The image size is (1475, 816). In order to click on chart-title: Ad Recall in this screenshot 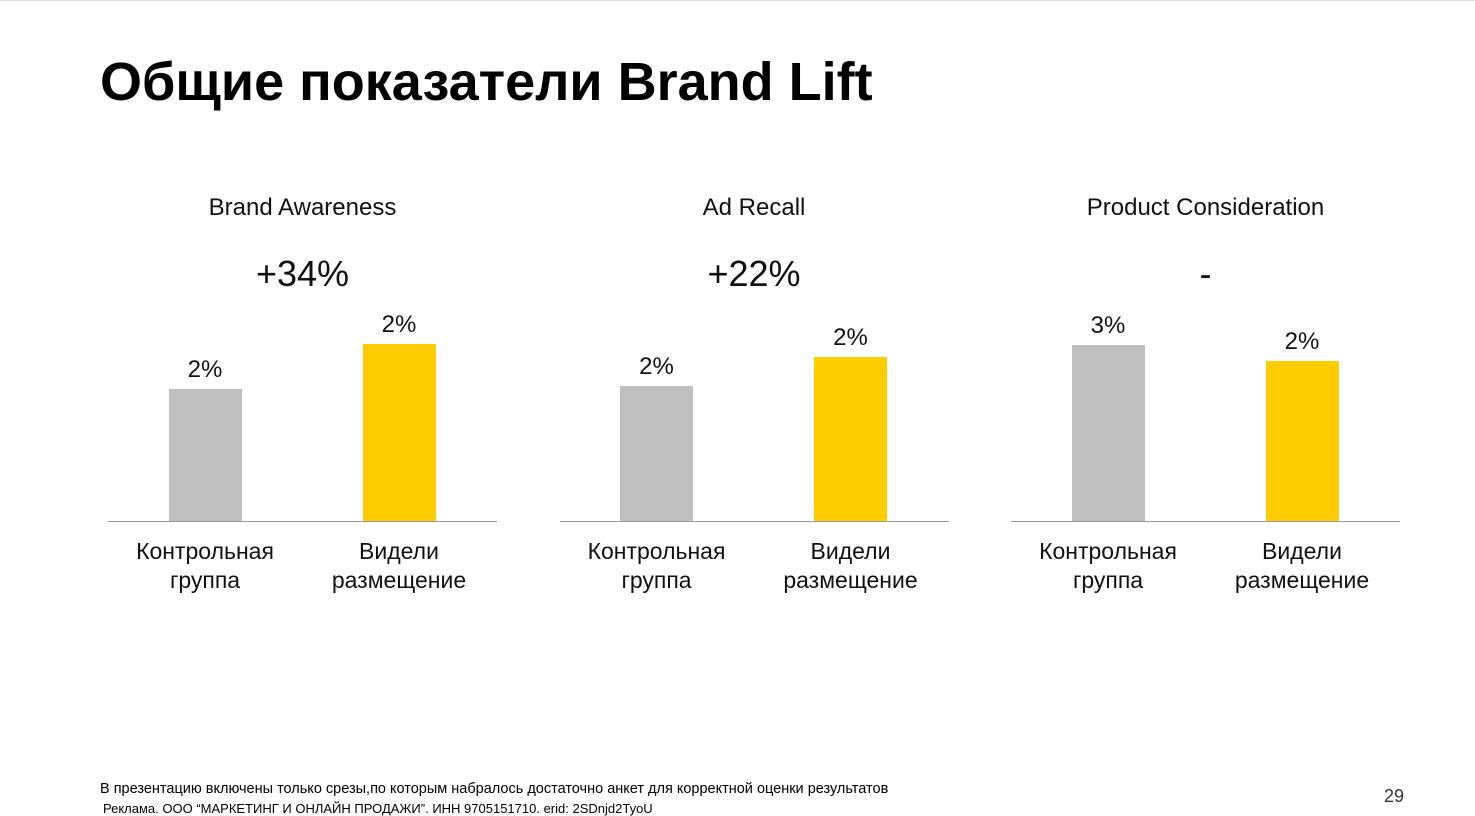, I will do `click(754, 207)`.